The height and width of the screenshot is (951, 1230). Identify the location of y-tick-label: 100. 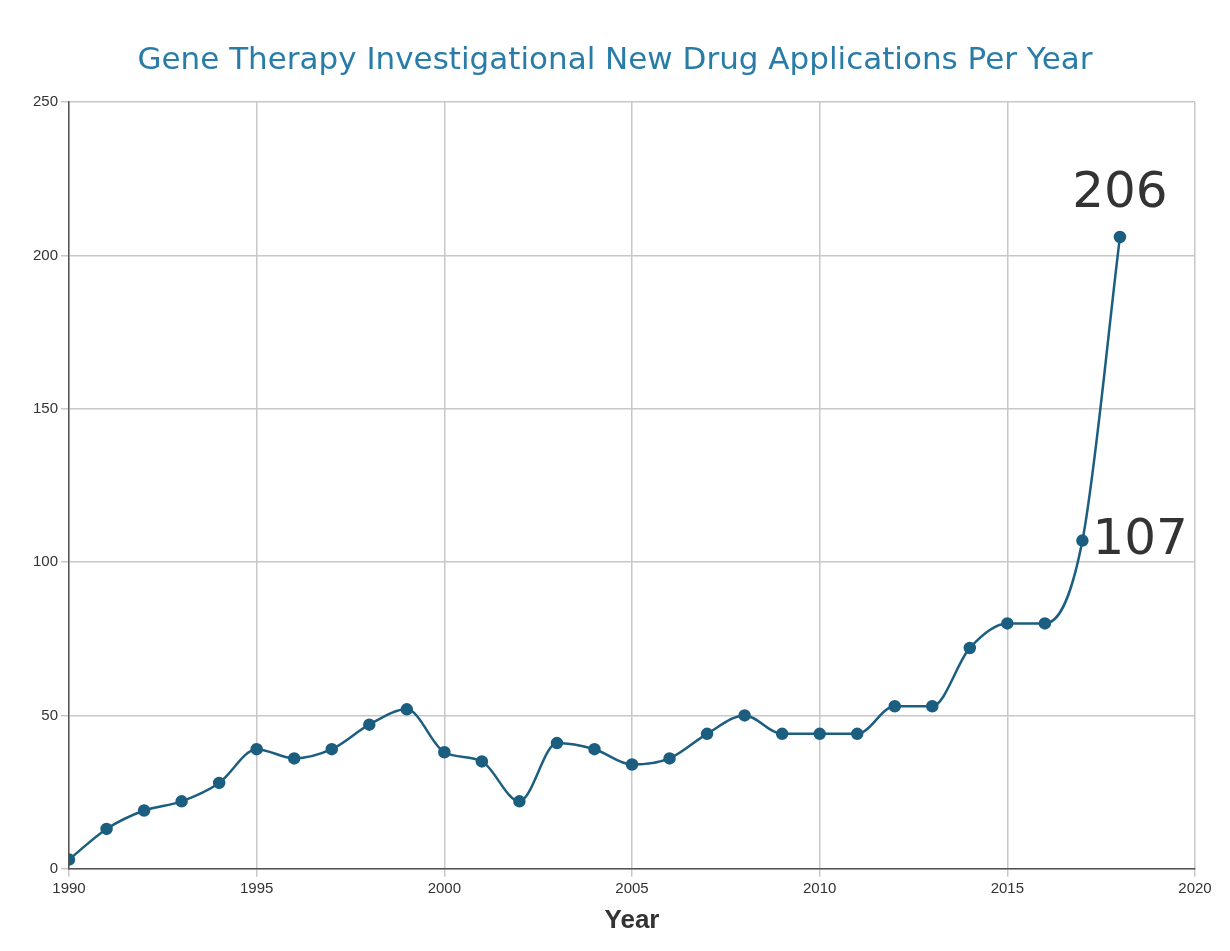
(46, 561).